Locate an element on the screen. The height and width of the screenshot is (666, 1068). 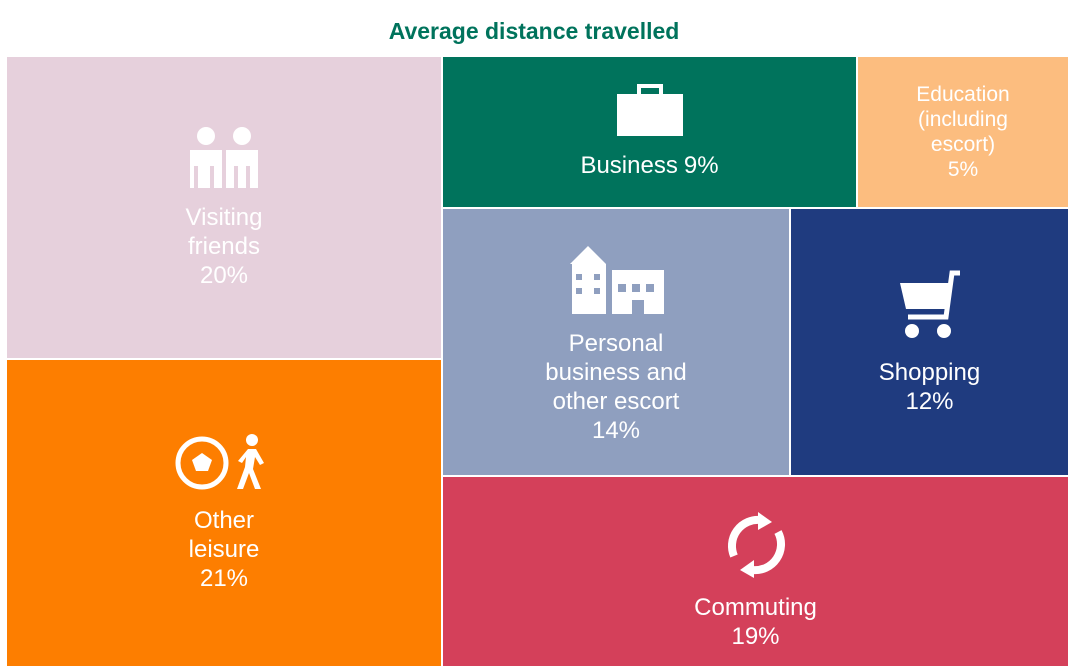
value-label: 9% is located at coordinates (701, 165).